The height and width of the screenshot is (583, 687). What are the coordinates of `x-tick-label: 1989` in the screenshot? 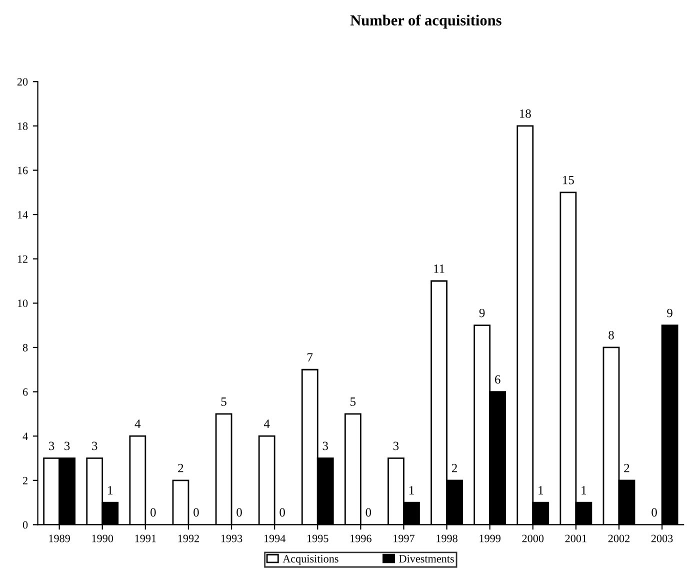 It's located at (59, 538).